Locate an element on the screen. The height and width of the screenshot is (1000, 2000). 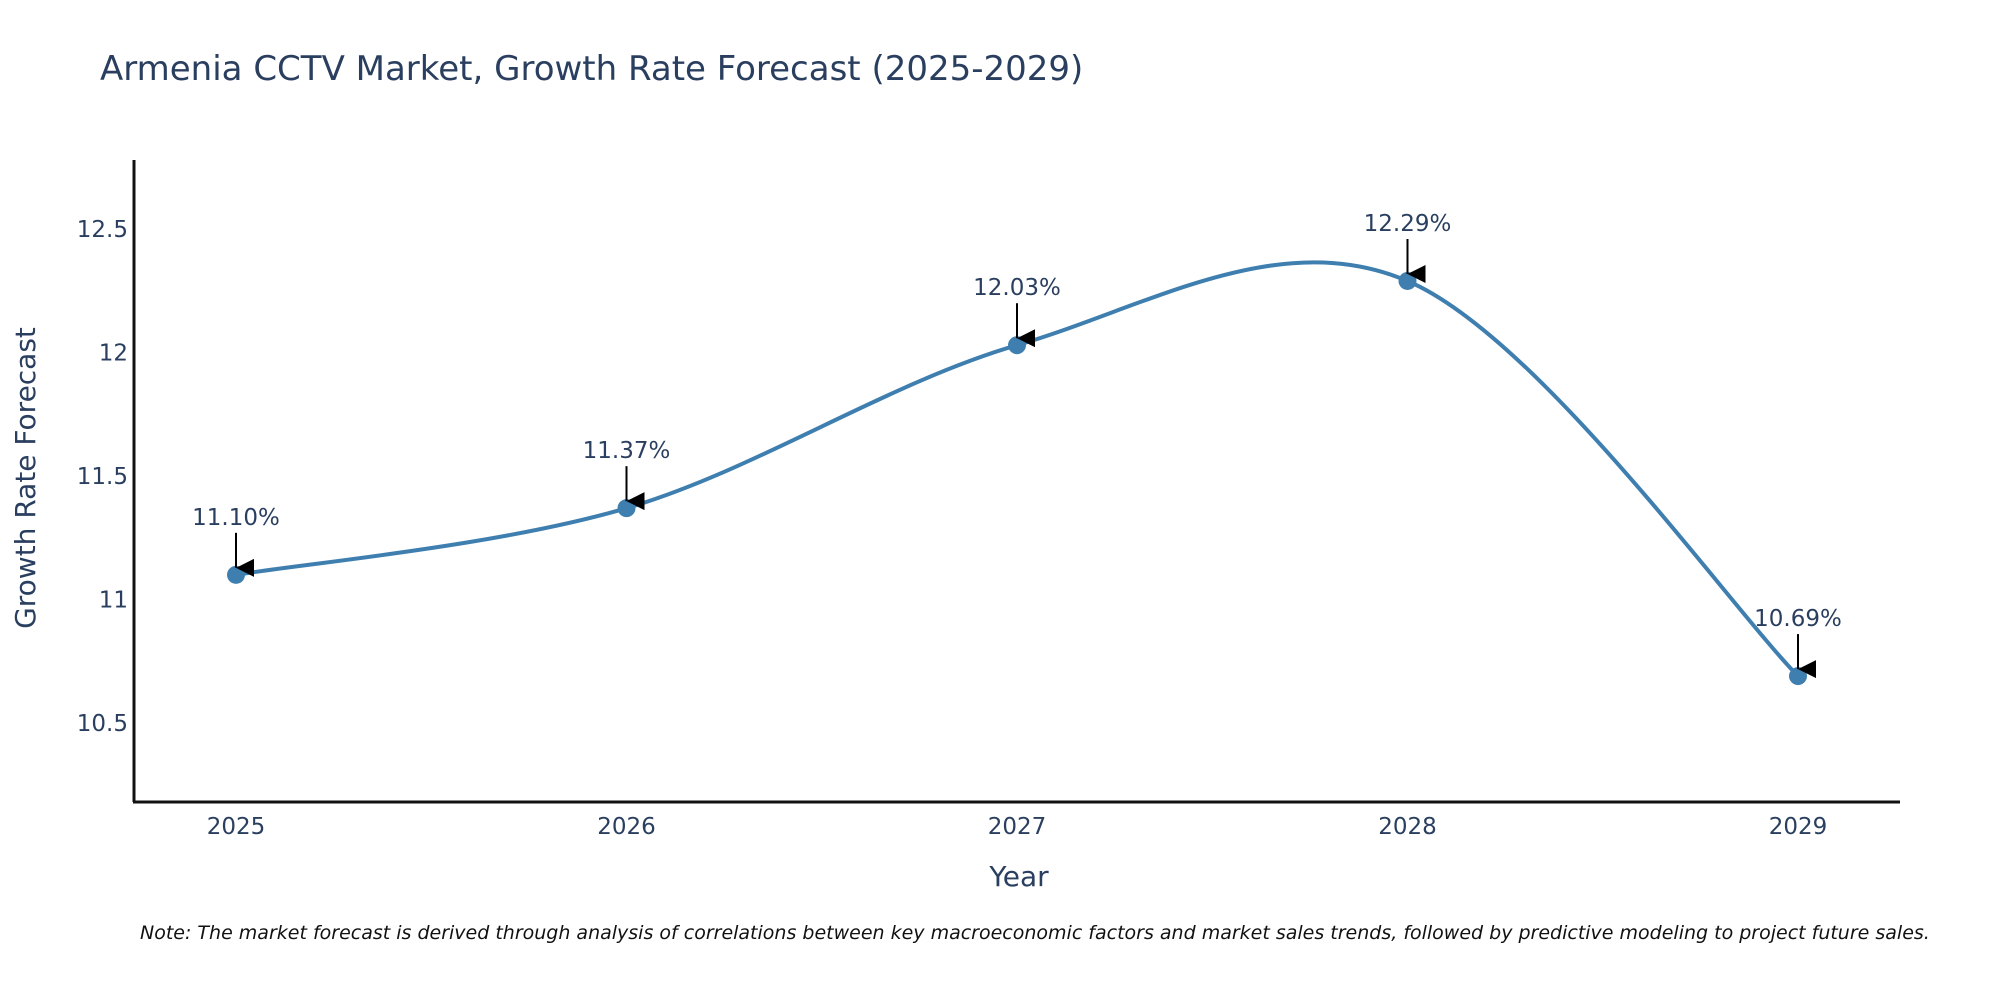
data-point-2025 is located at coordinates (236, 574).